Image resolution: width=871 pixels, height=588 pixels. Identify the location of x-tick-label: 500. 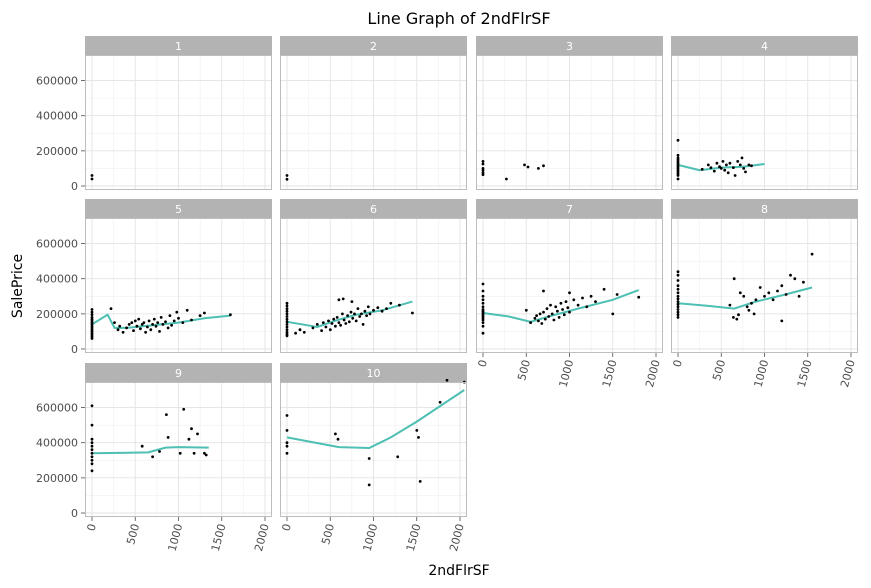
(328, 534).